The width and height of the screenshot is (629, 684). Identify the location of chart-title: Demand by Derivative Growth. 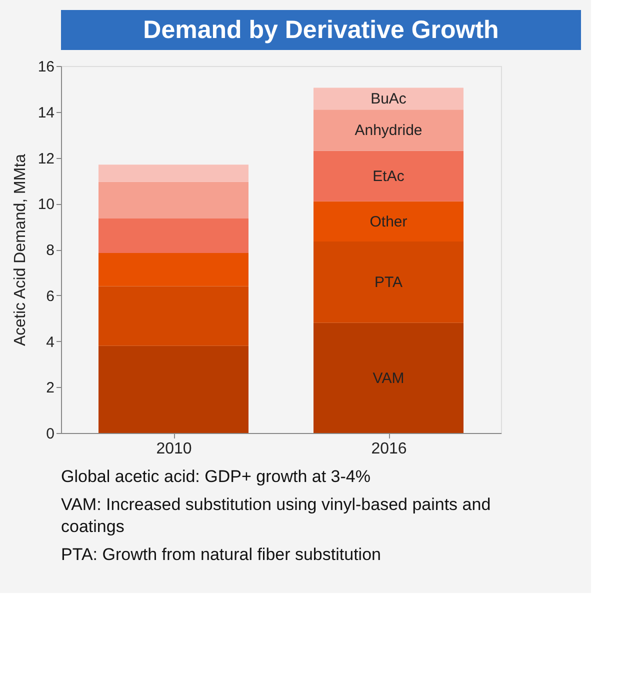
(321, 30).